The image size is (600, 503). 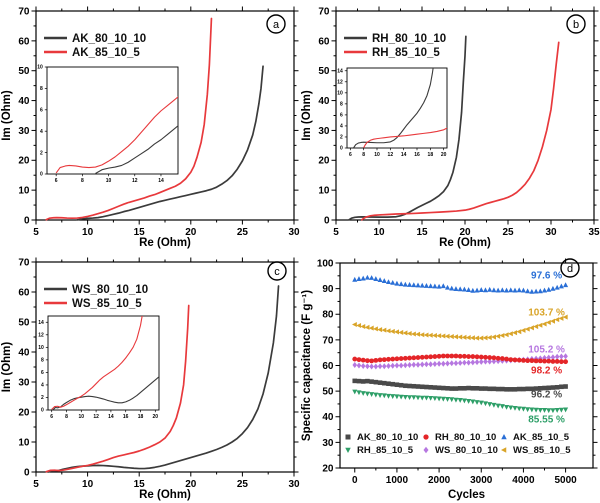 What do you see at coordinates (439, 480) in the screenshot?
I see `svg-text: 2000` at bounding box center [439, 480].